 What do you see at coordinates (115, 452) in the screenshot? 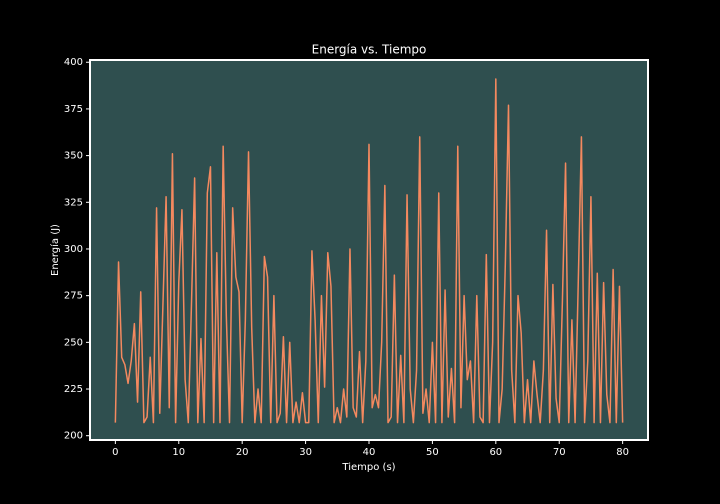
I see `x-tick-label: 0` at bounding box center [115, 452].